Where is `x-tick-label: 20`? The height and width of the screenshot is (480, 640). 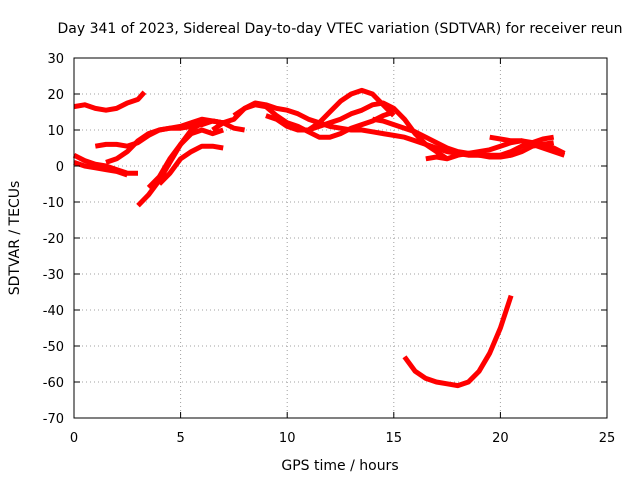 x-tick-label: 20 is located at coordinates (500, 438).